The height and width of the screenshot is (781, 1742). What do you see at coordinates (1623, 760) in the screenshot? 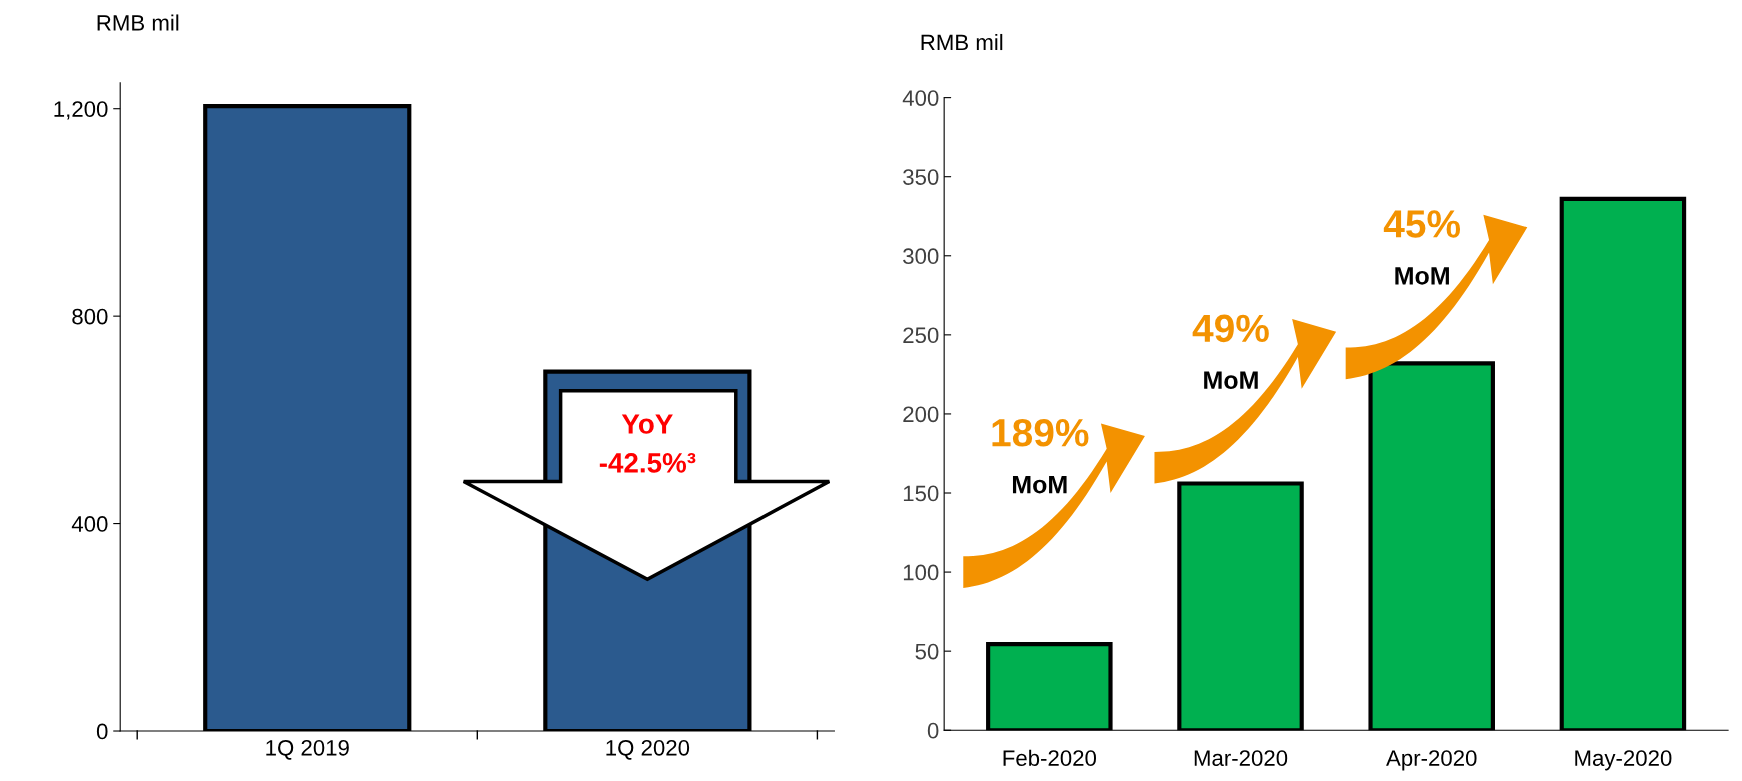
I see `x-tick-label: May-2020` at bounding box center [1623, 760].